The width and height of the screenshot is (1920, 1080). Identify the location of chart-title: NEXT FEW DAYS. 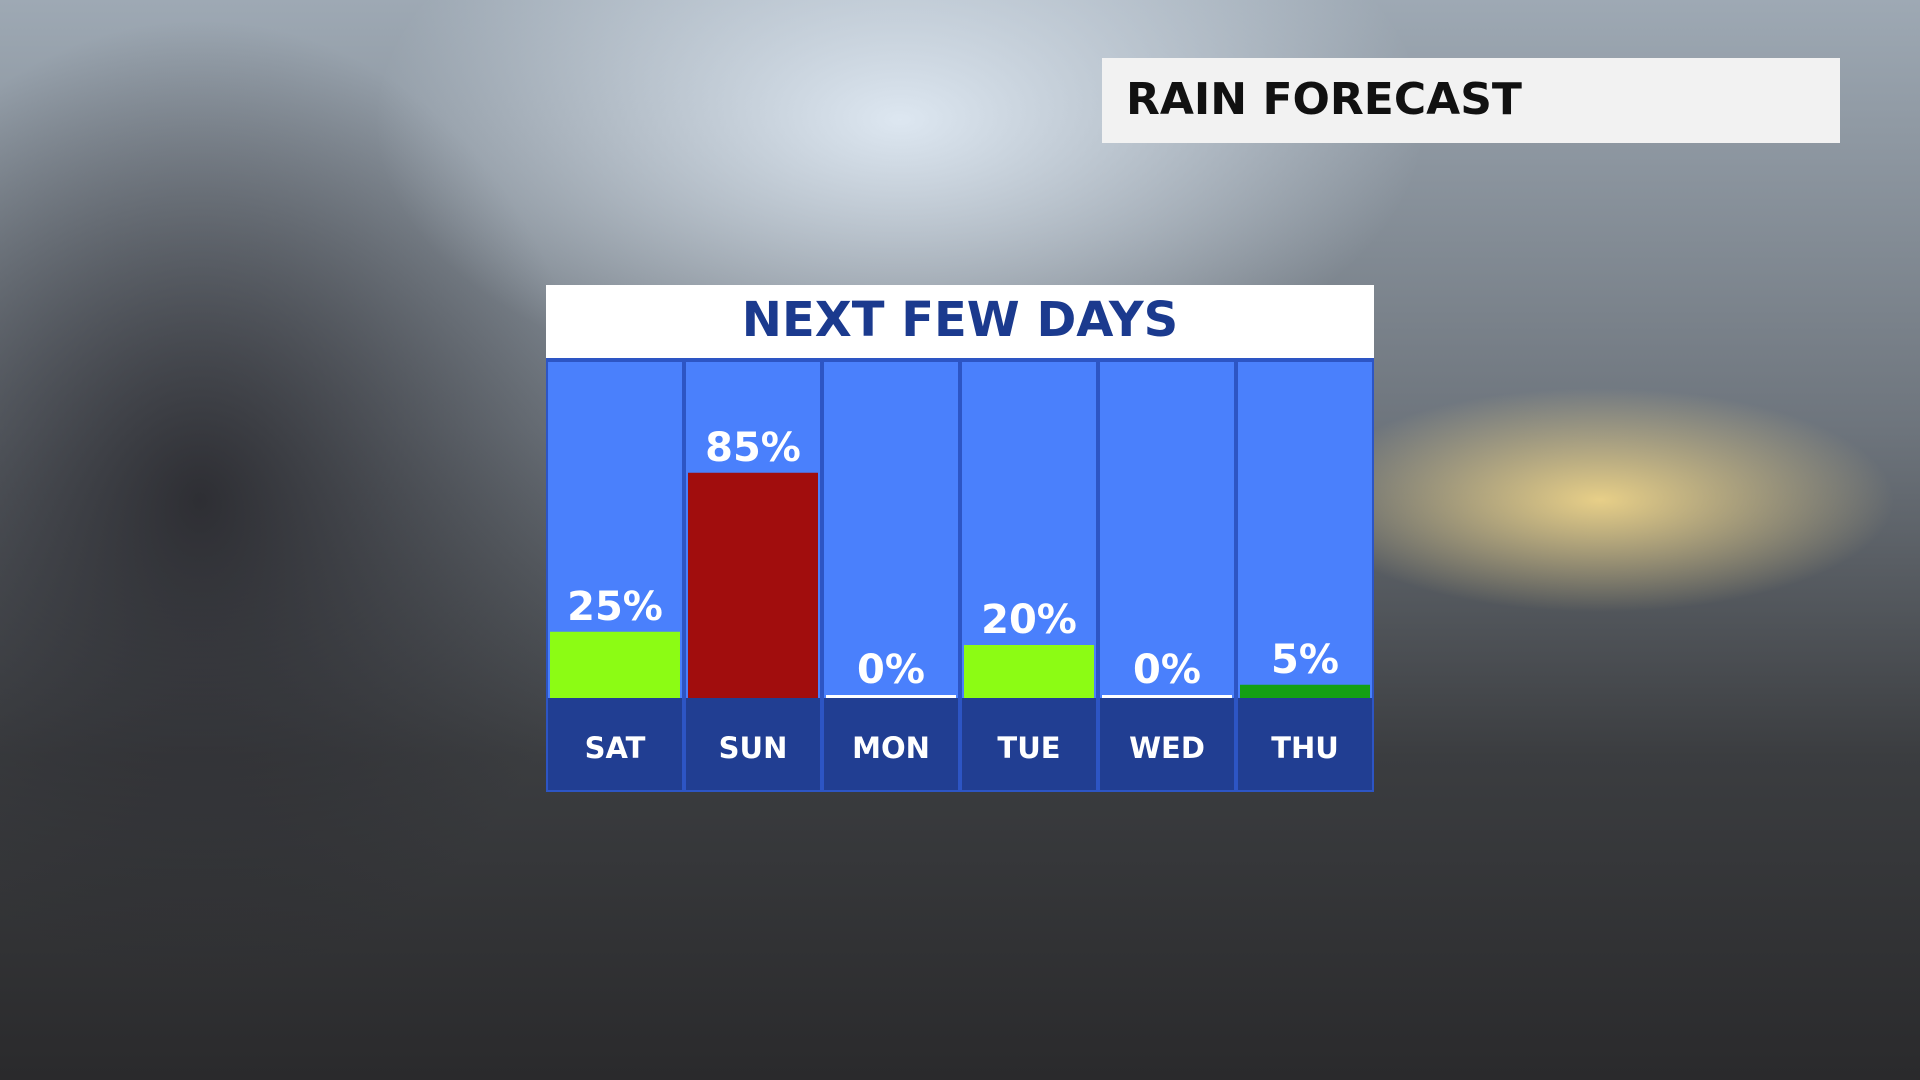
(960, 320).